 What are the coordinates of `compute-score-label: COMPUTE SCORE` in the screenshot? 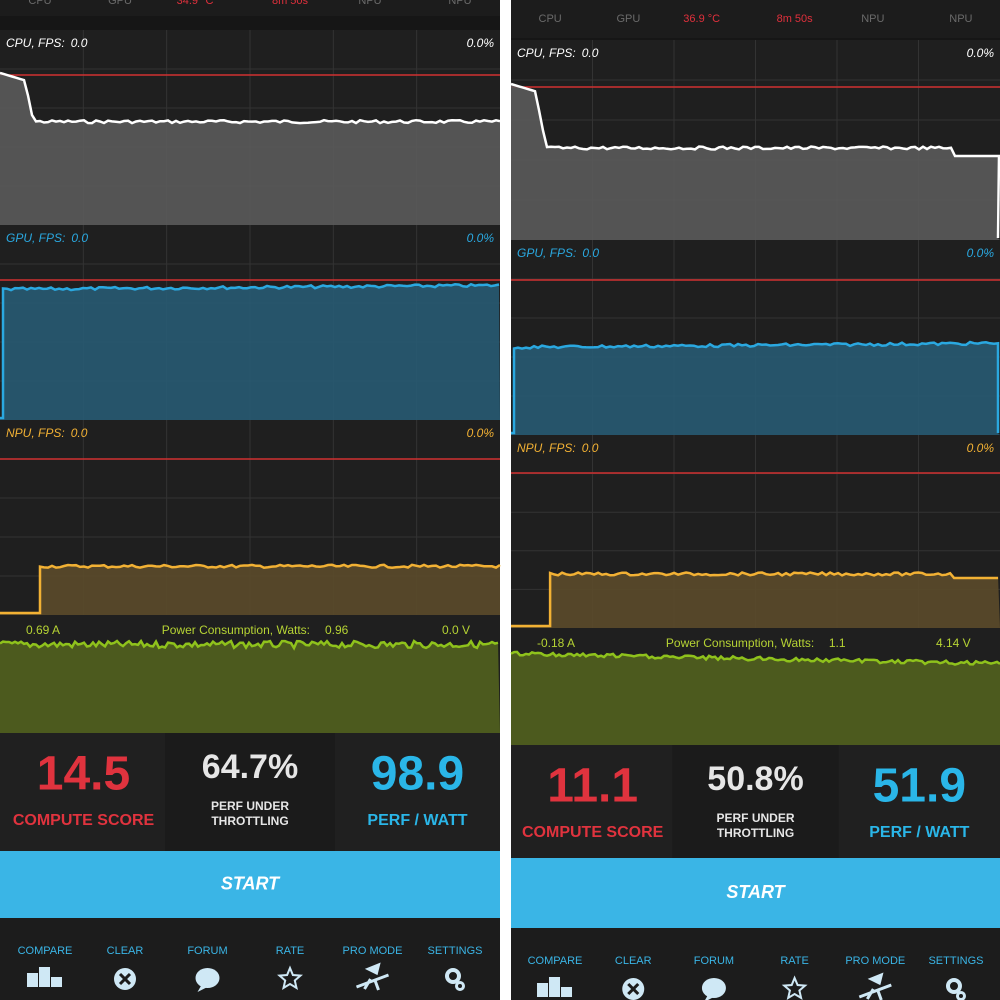 It's located at (593, 832).